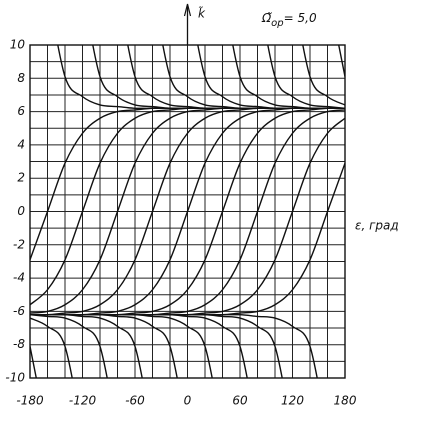 Image resolution: width=429 pixels, height=430 pixels. I want to click on y-tick-label: -6, so click(19, 311).